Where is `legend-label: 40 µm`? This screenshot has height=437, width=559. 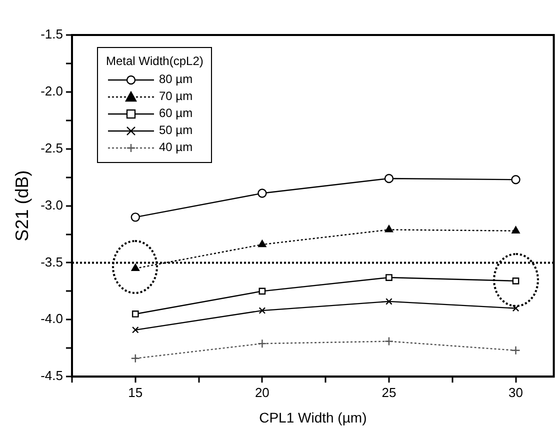
legend-label: 40 µm is located at coordinates (176, 147).